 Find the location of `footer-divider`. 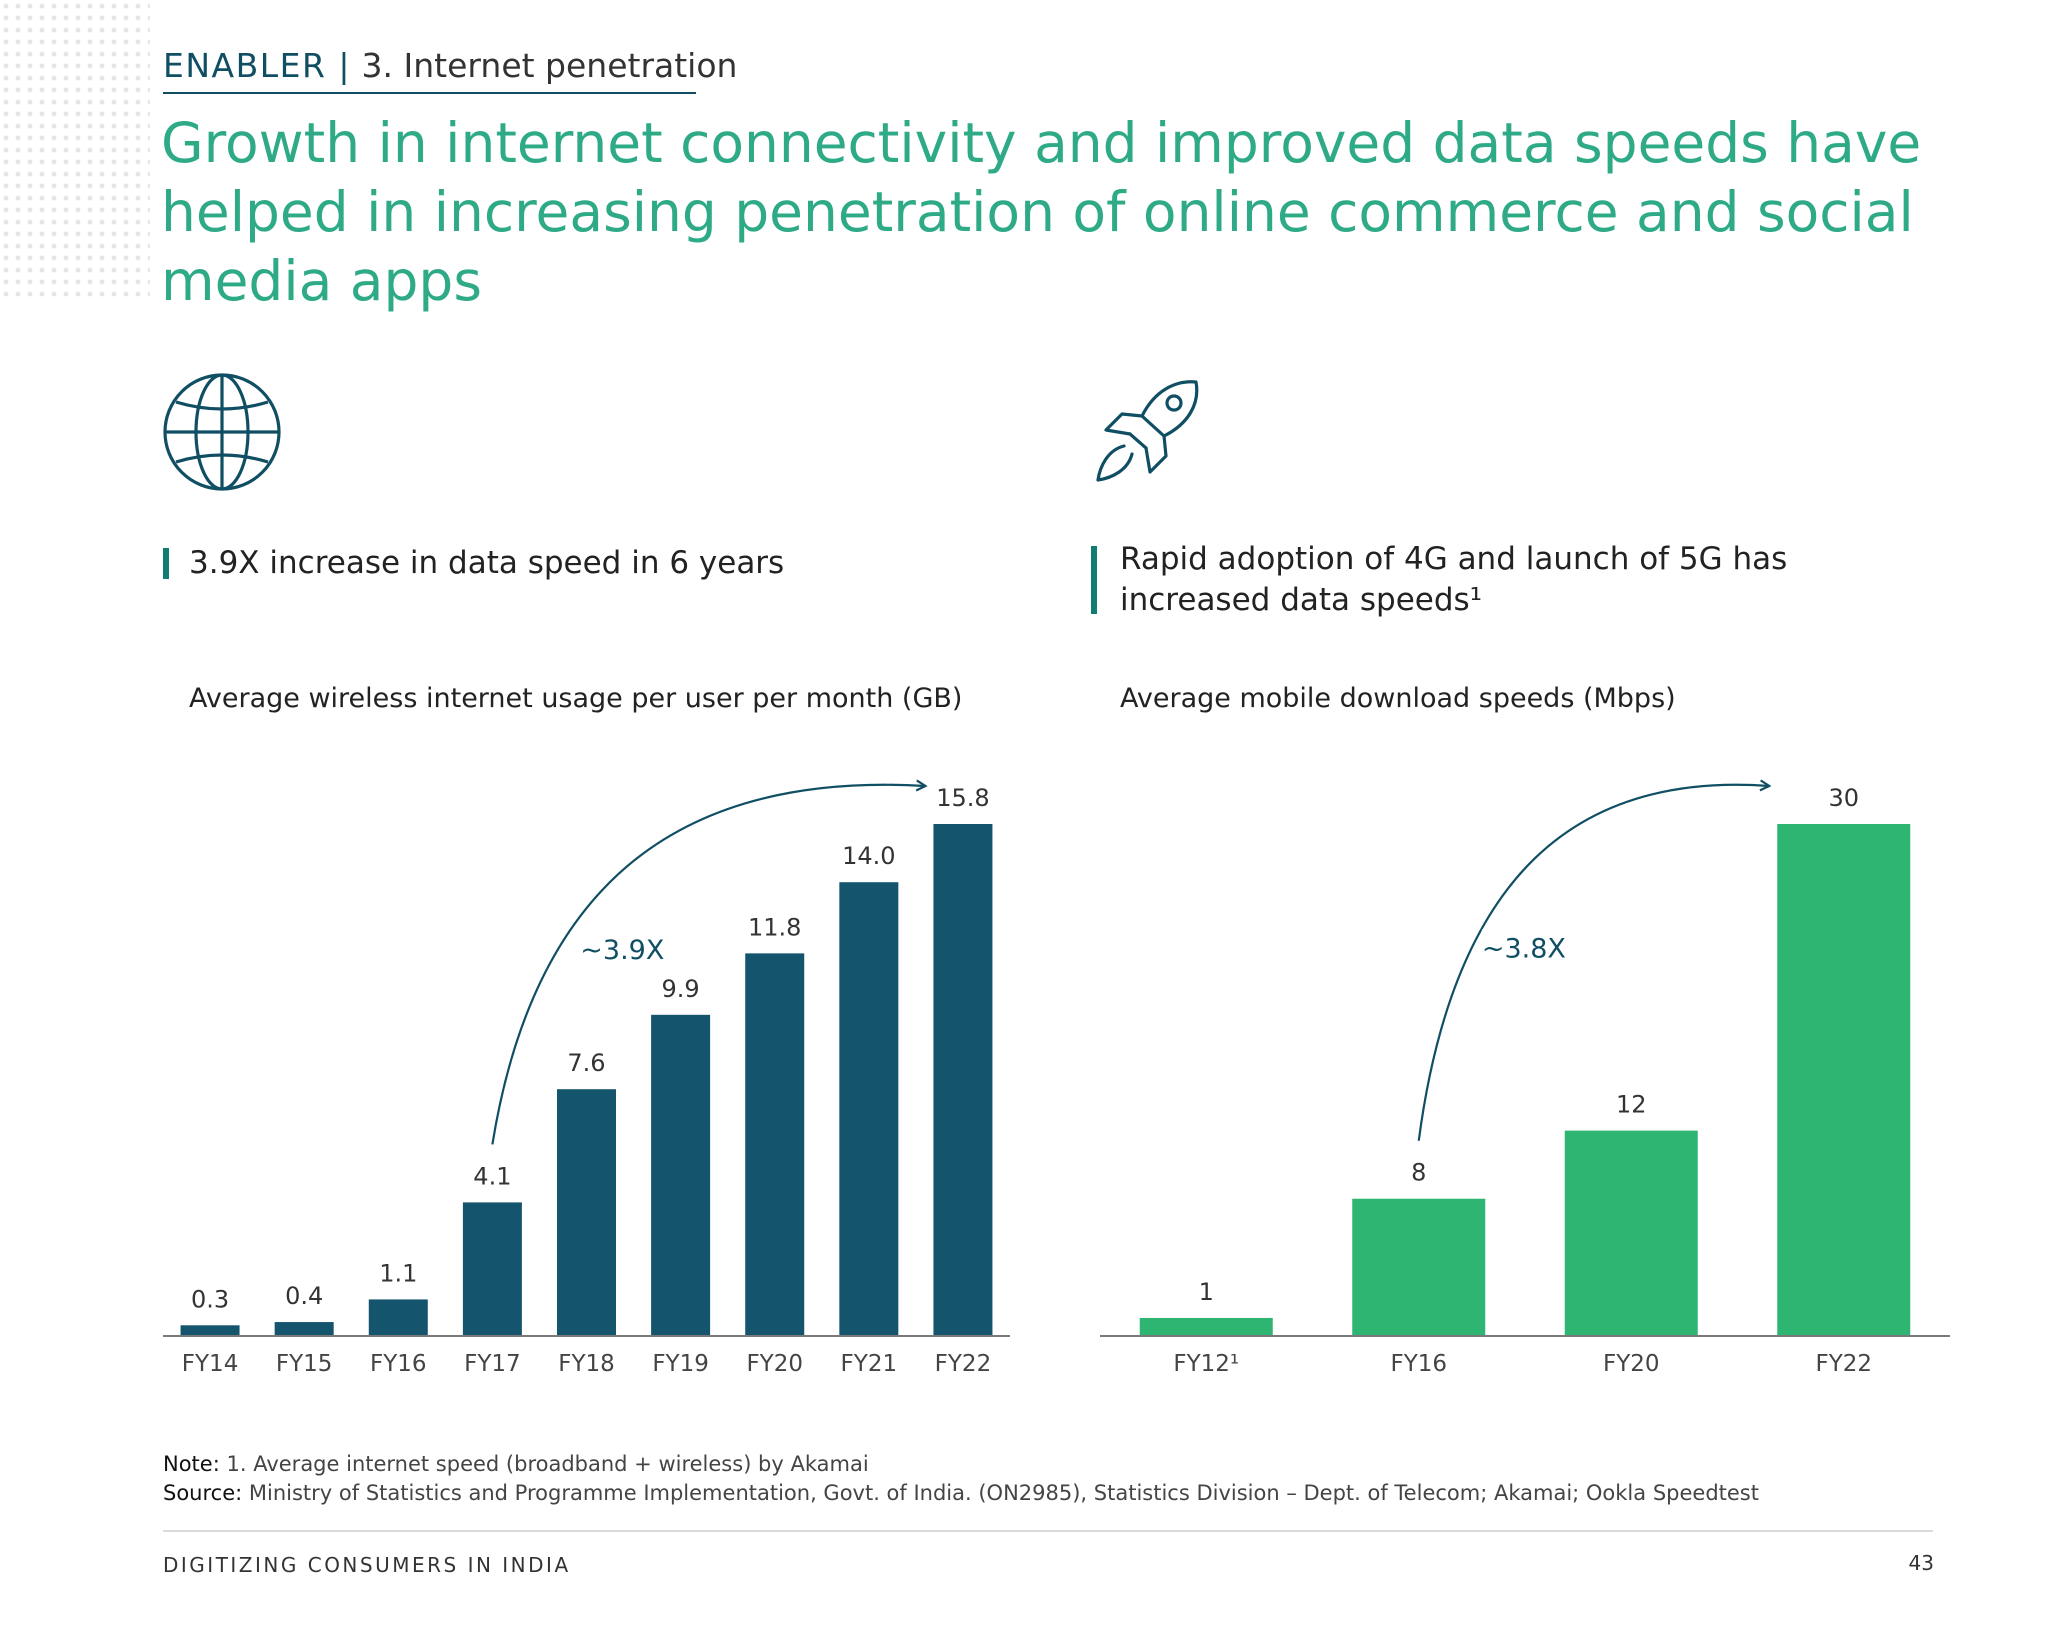

footer-divider is located at coordinates (1048, 1531).